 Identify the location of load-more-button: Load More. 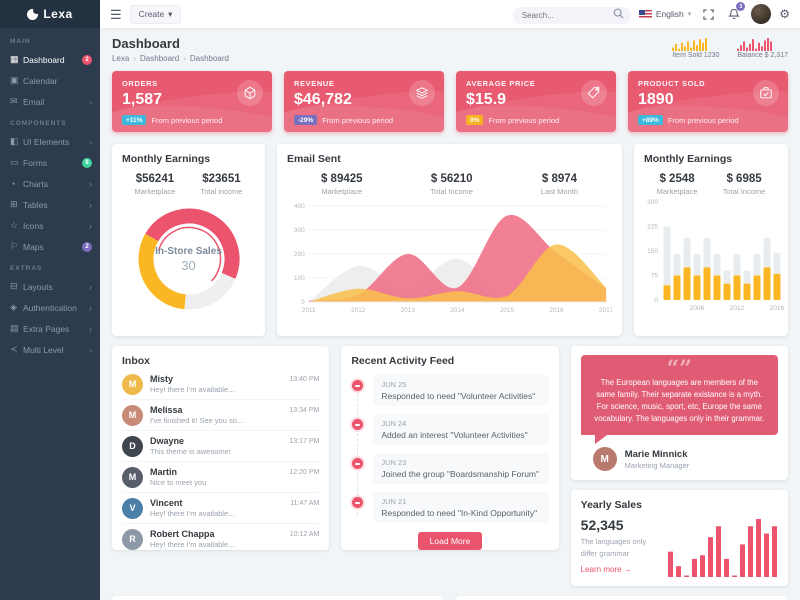
(450, 541).